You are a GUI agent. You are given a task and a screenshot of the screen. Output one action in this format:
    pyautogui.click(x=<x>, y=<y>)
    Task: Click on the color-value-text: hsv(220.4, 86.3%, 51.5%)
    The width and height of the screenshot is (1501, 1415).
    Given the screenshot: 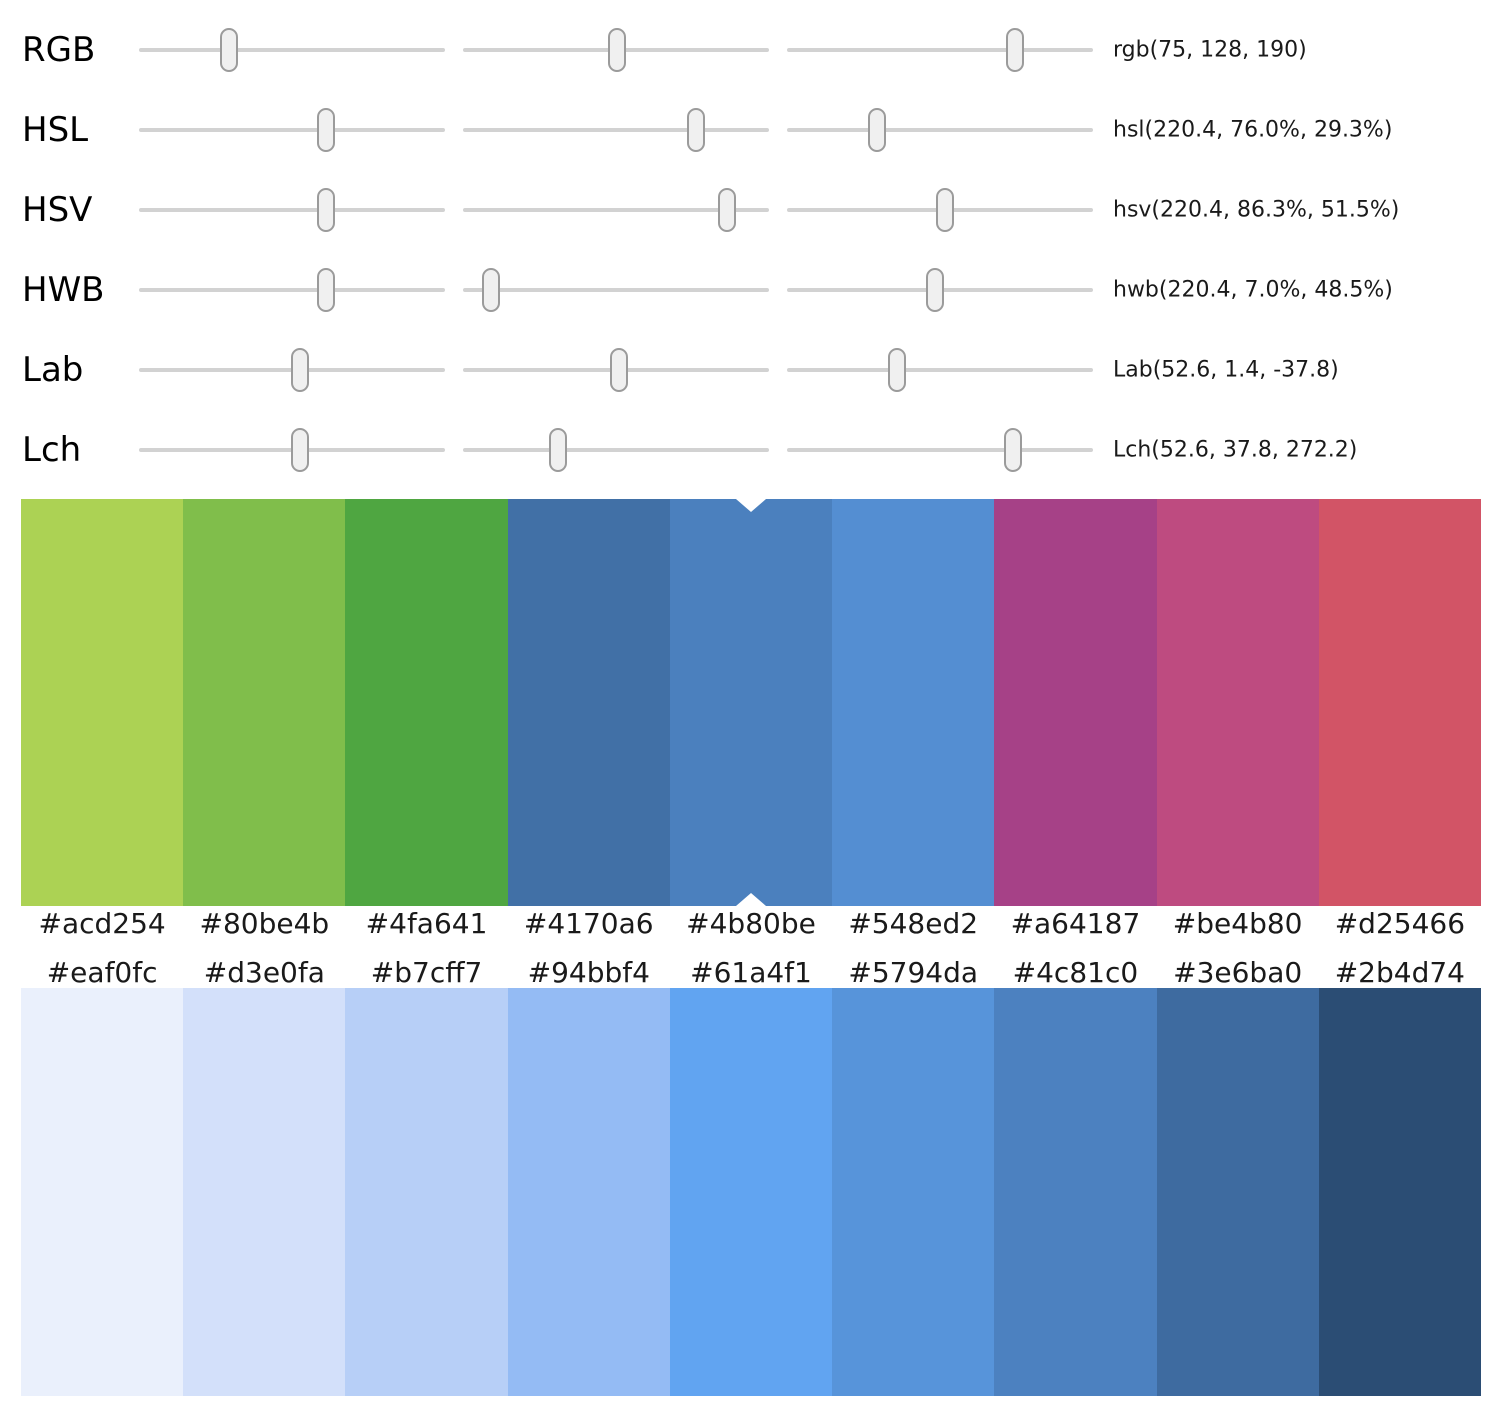 What is the action you would take?
    pyautogui.click(x=1256, y=210)
    